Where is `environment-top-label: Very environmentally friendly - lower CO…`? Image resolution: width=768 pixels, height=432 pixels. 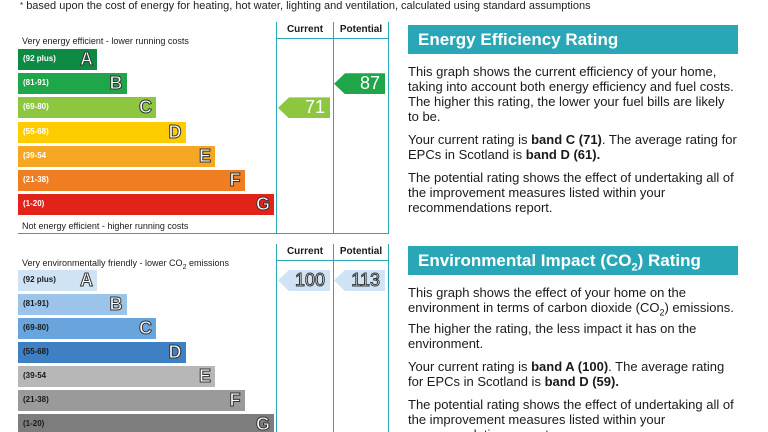 environment-top-label: Very environmentally friendly - lower CO… is located at coordinates (125, 264).